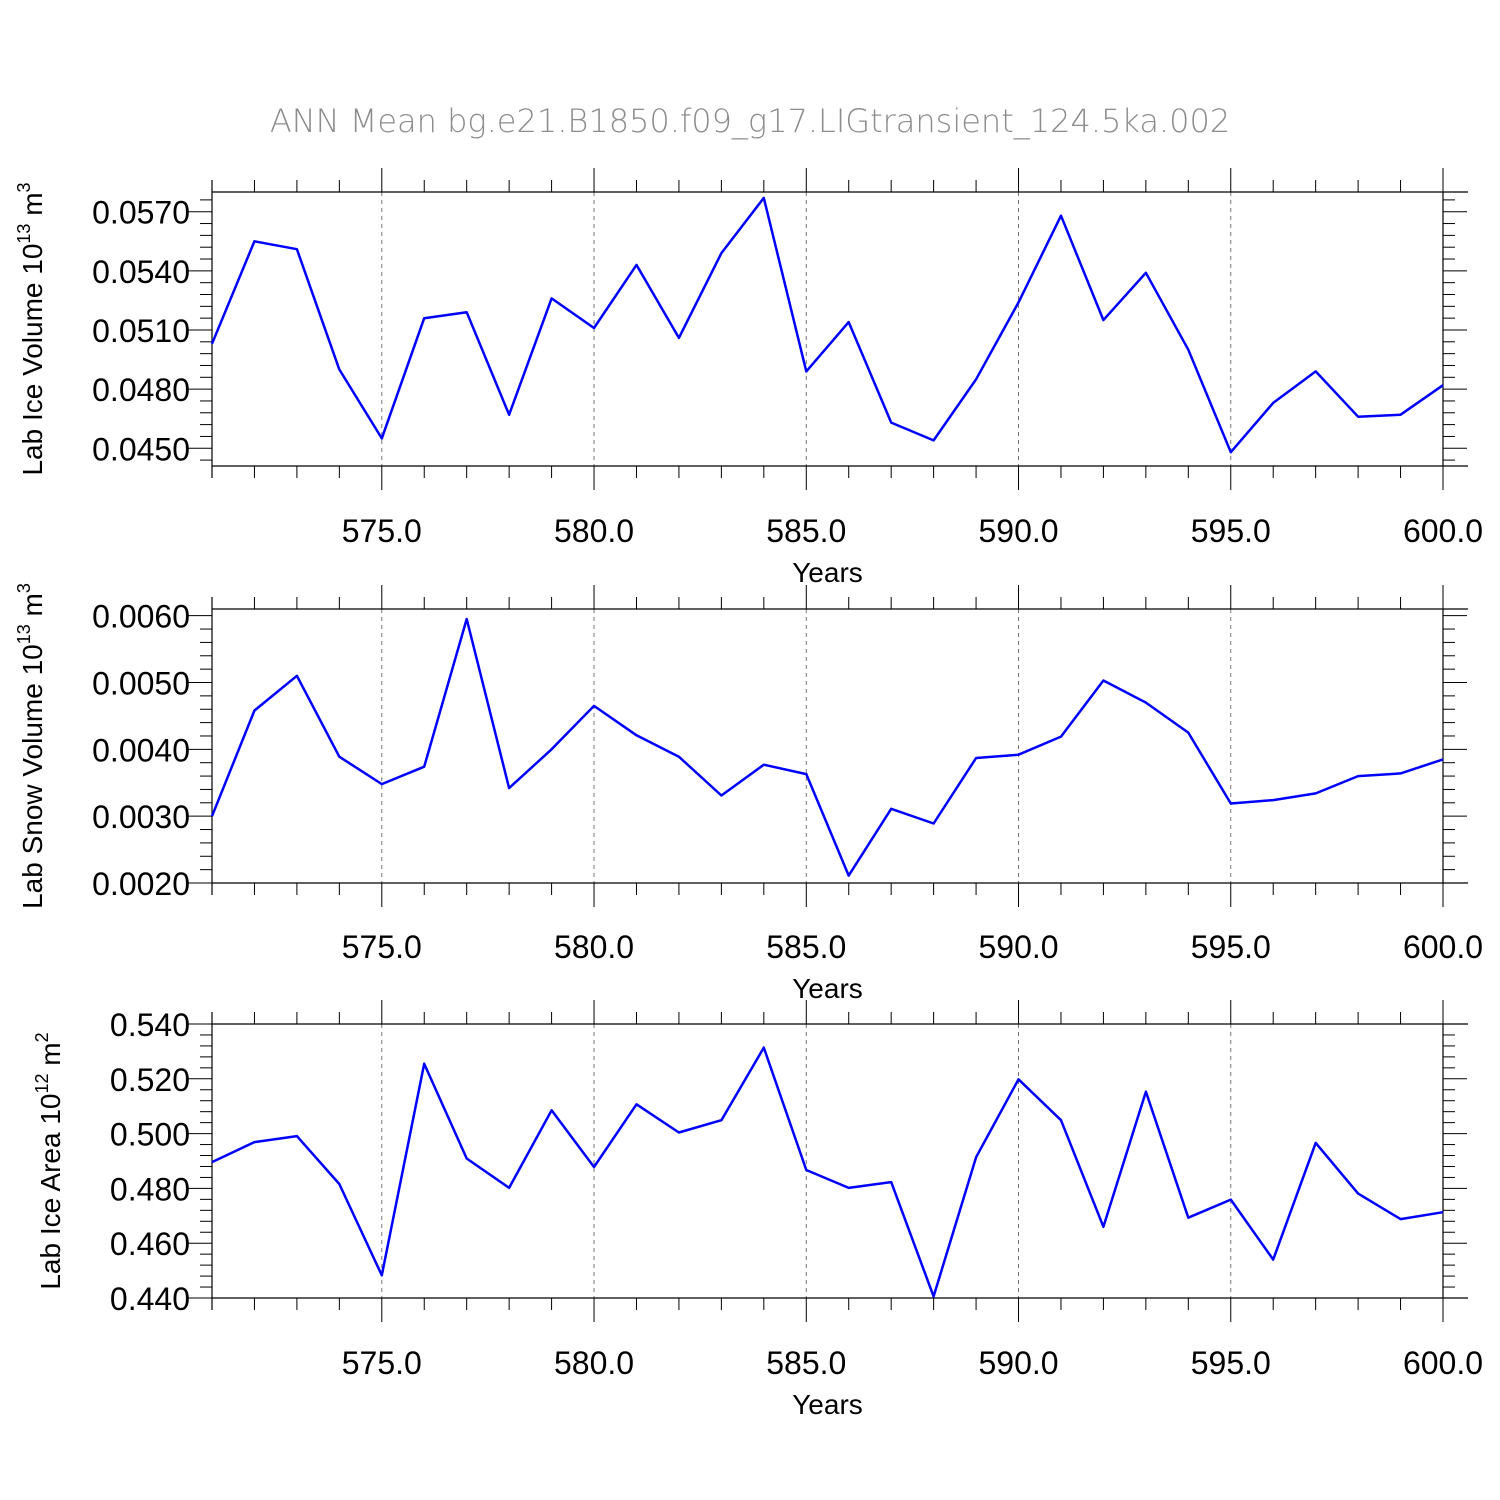  I want to click on y-tick-label: 0.520, so click(150, 1080).